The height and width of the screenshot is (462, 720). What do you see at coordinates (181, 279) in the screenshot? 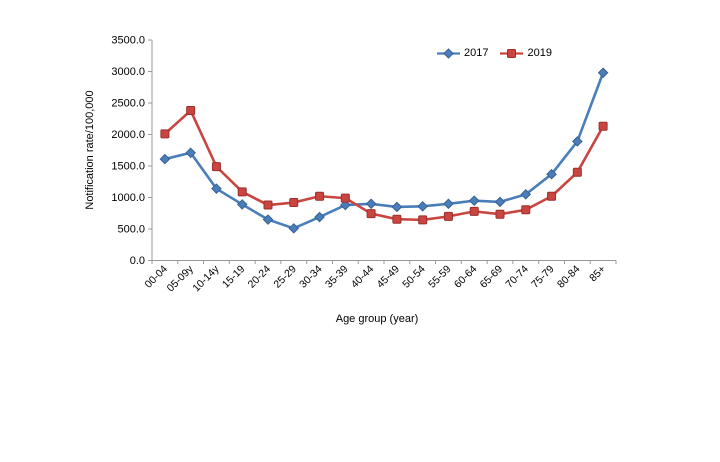
I see `x-category-label: 05-09y` at bounding box center [181, 279].